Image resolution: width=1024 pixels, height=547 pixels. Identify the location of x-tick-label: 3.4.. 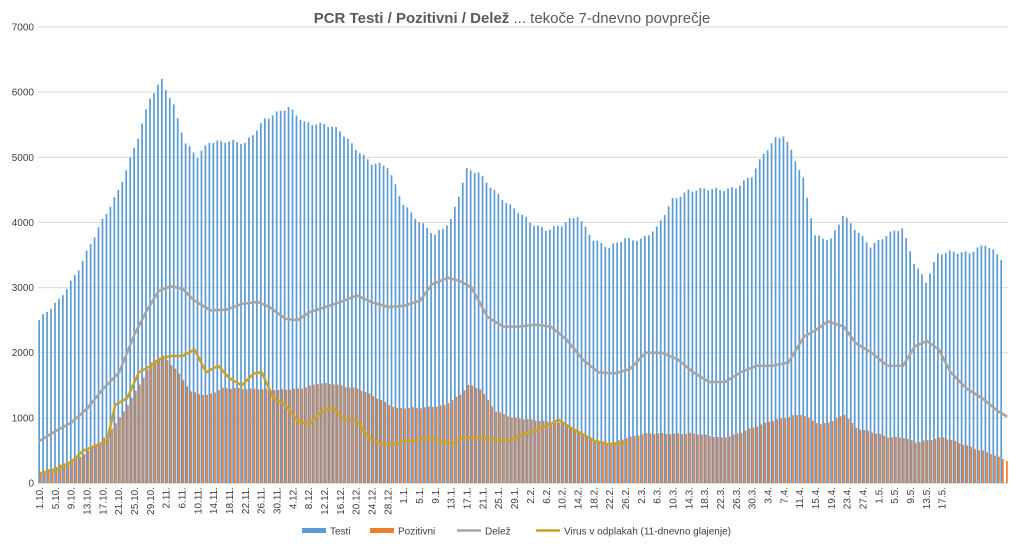
(768, 495).